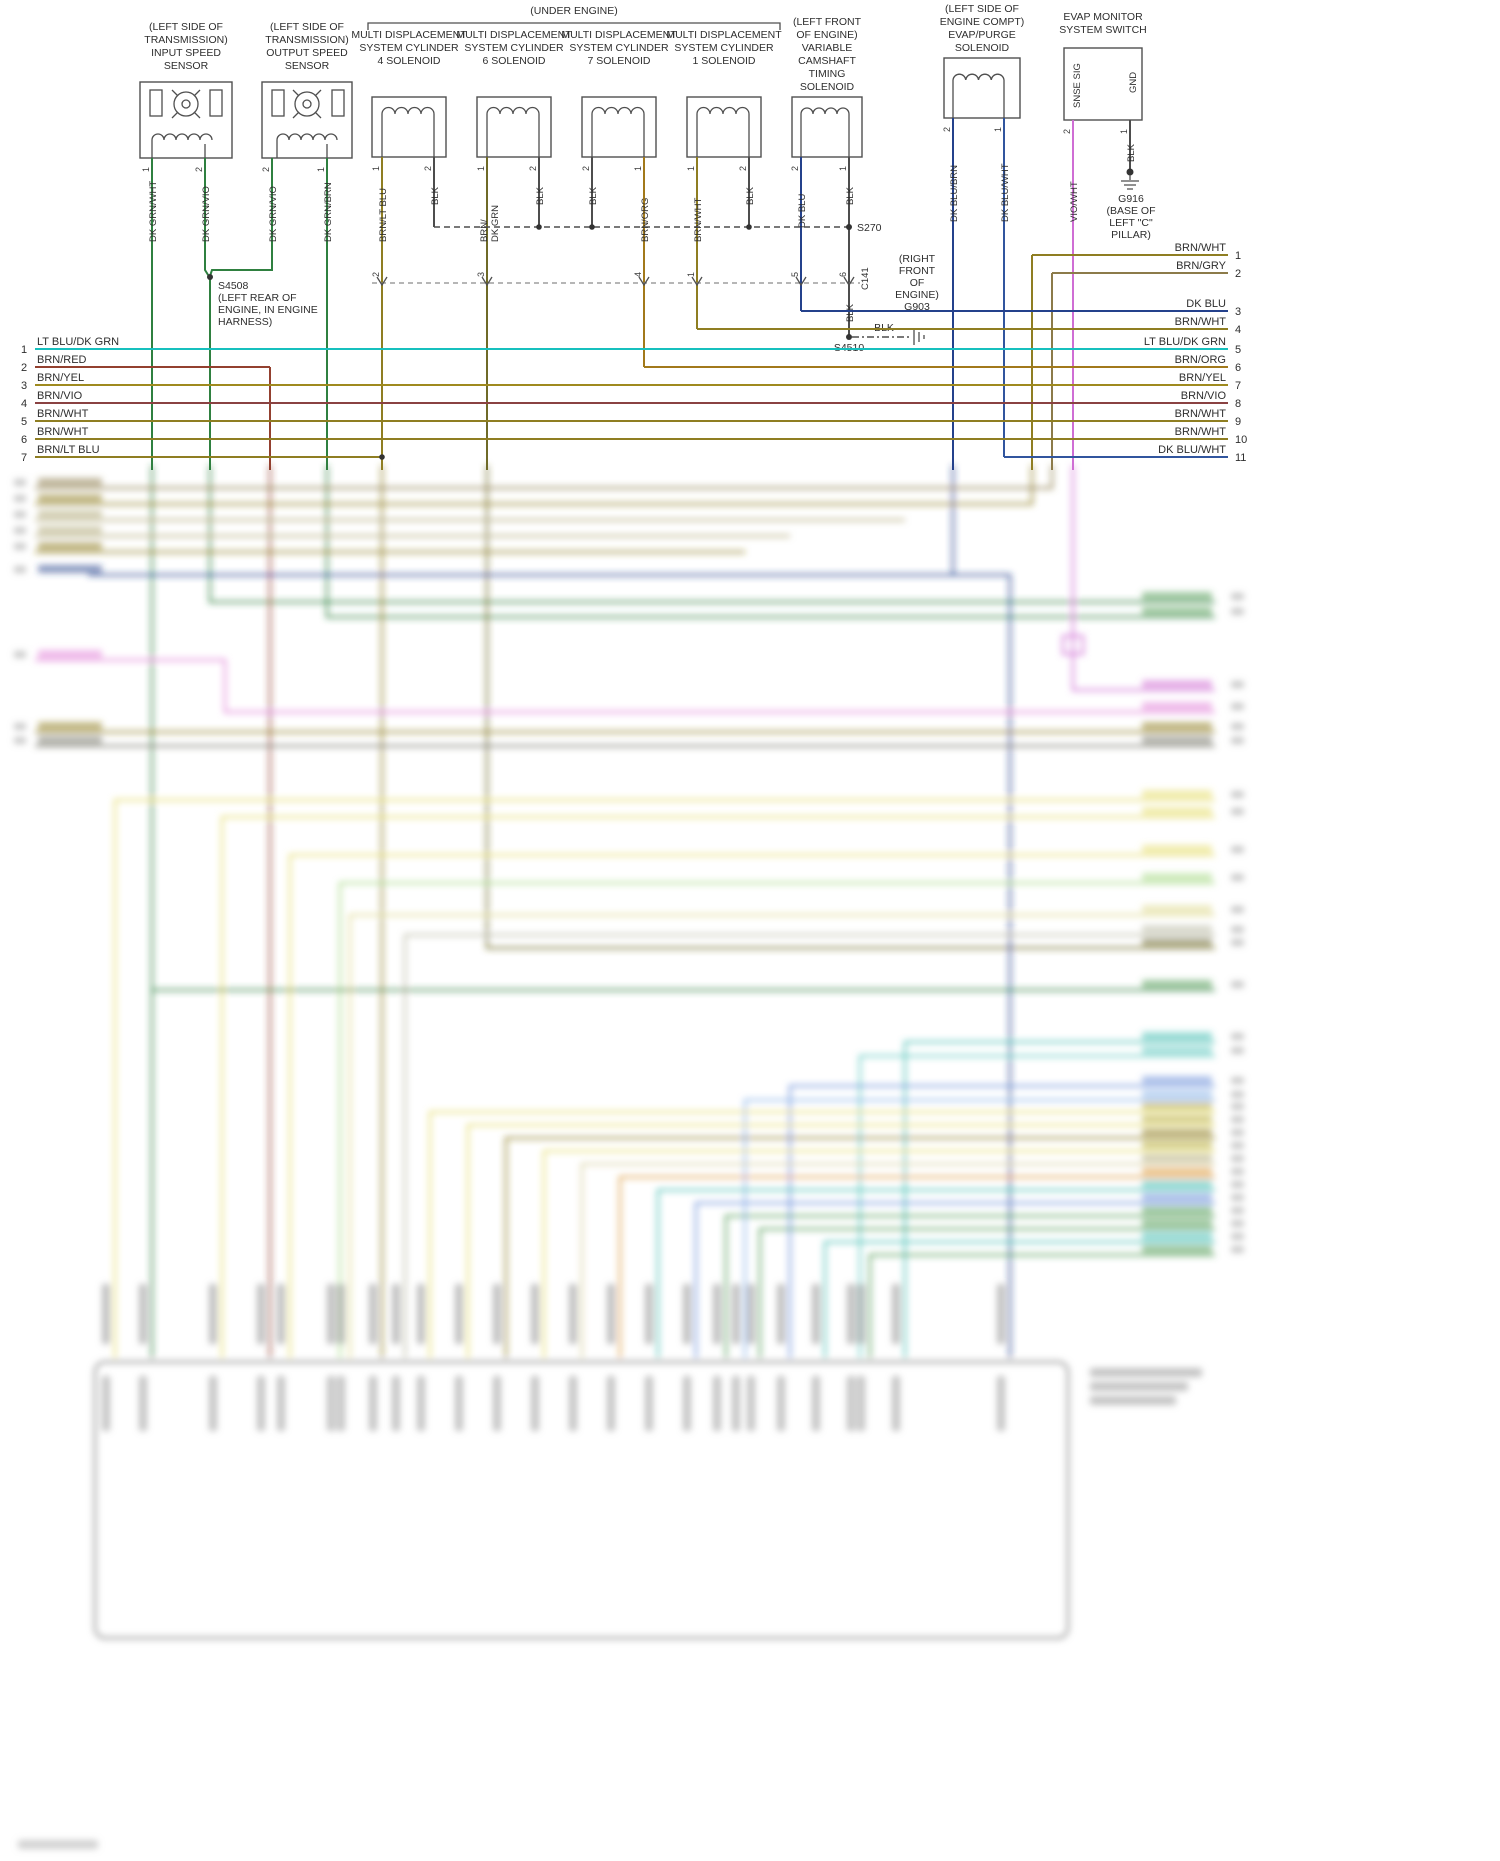  I want to click on svg-text: DK BLU, so click(802, 211).